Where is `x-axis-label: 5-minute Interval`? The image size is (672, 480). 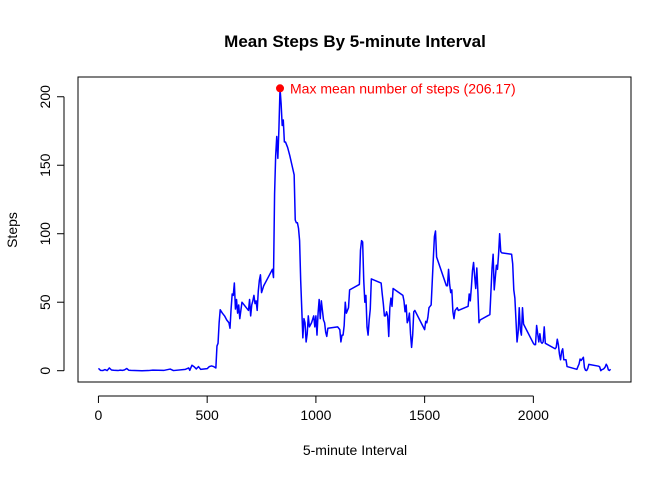 x-axis-label: 5-minute Interval is located at coordinates (355, 450).